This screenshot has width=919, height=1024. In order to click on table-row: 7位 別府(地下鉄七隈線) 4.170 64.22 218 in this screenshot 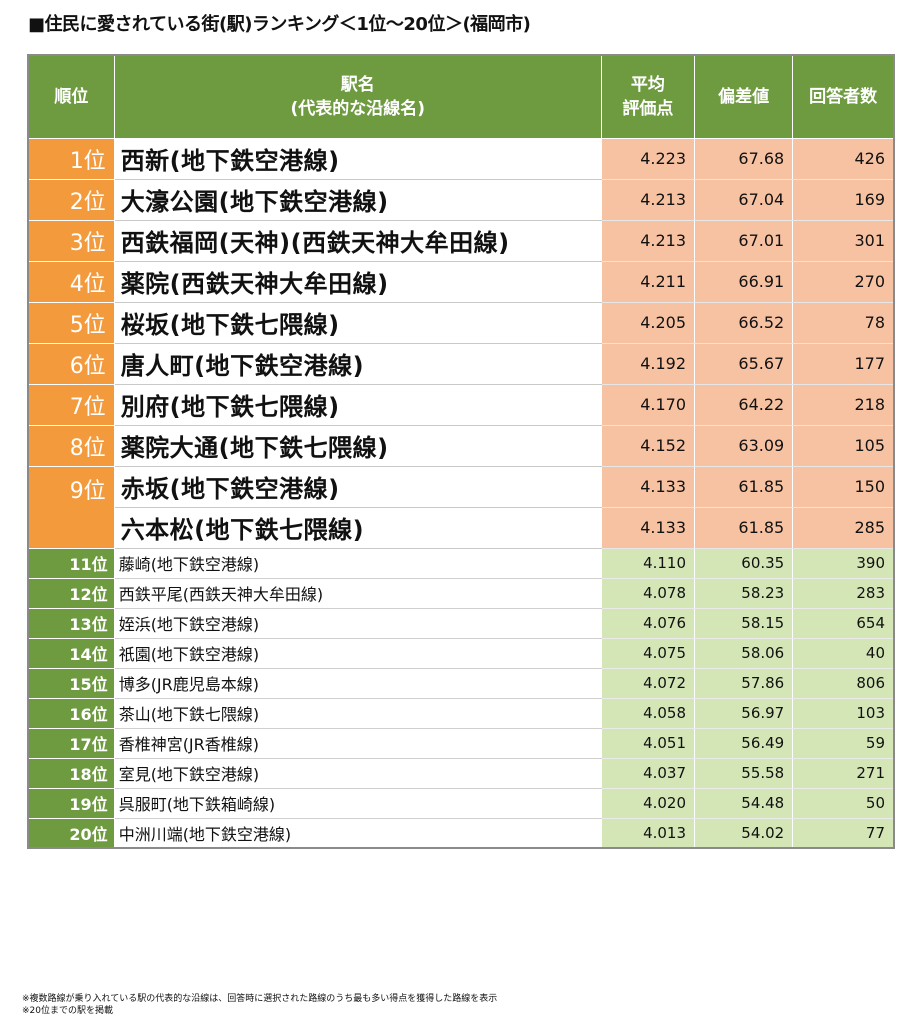, I will do `click(461, 404)`.